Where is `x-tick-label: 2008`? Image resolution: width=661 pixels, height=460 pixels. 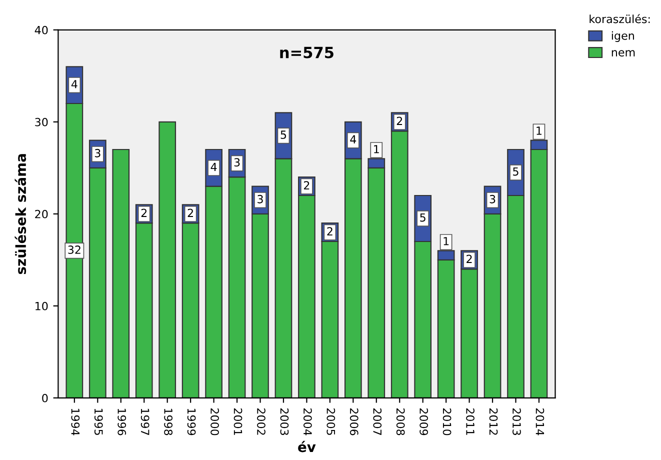
x-tick-label: 2008 is located at coordinates (400, 422).